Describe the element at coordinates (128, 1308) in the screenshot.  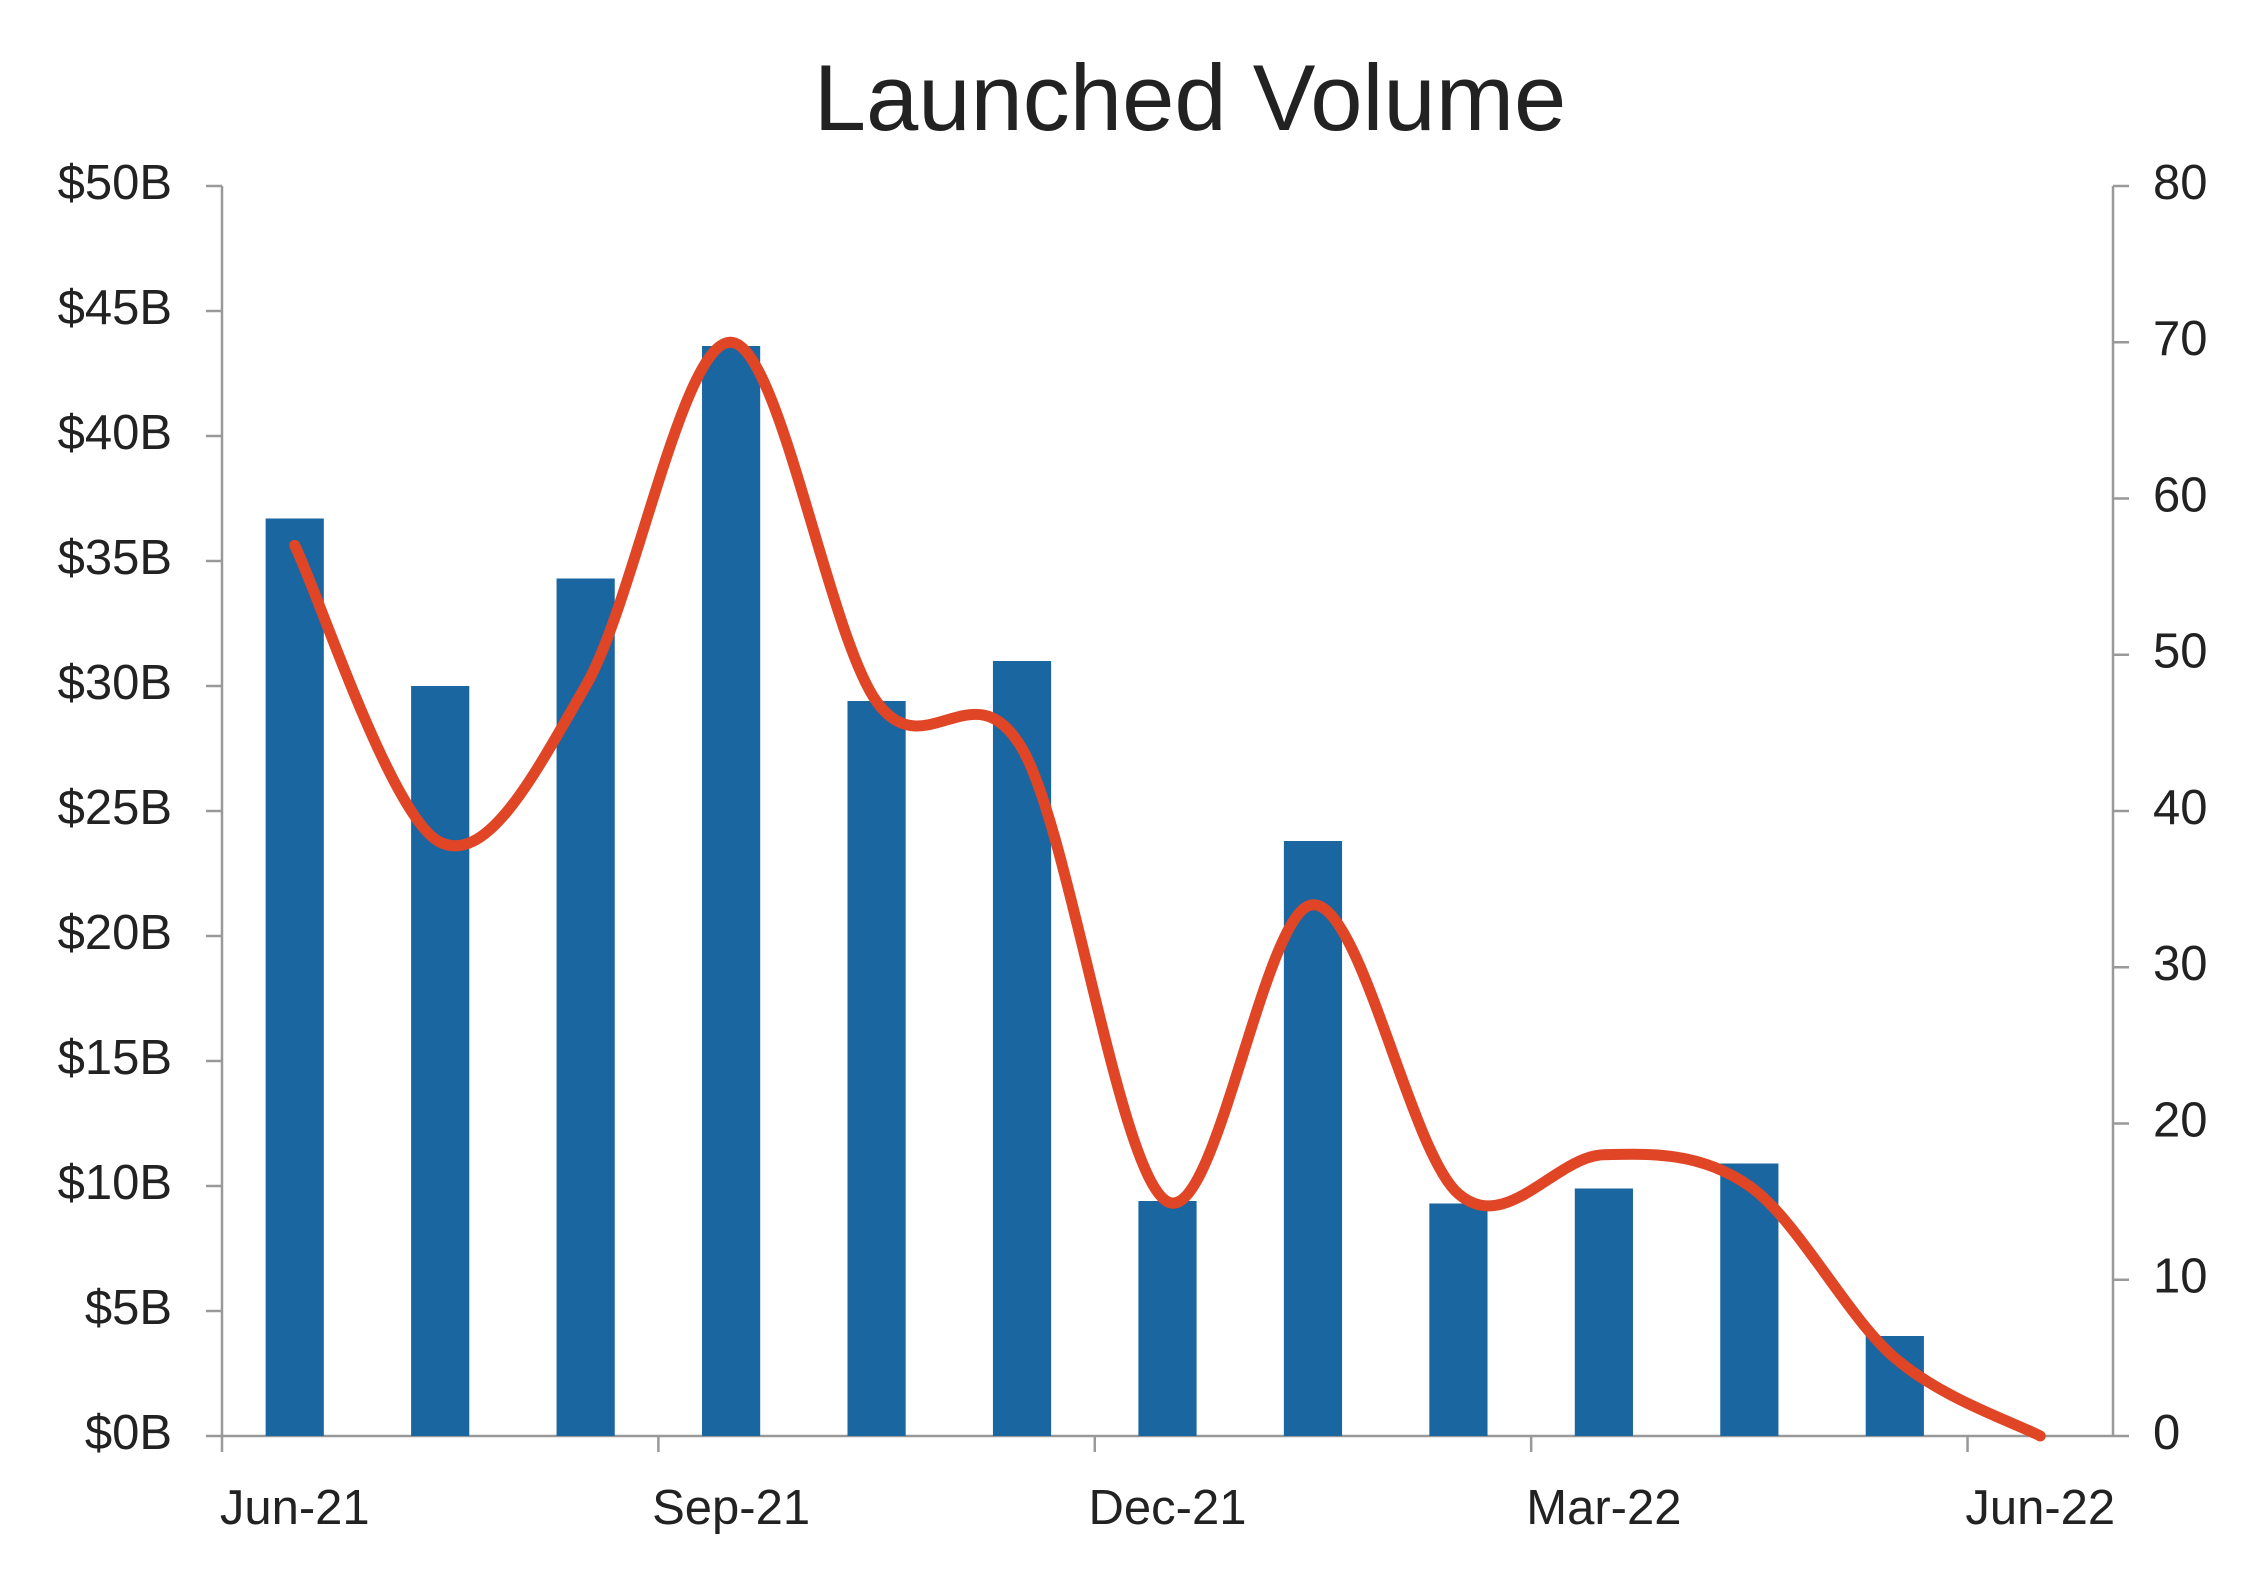
I see `y-tick-label: $5B` at that location.